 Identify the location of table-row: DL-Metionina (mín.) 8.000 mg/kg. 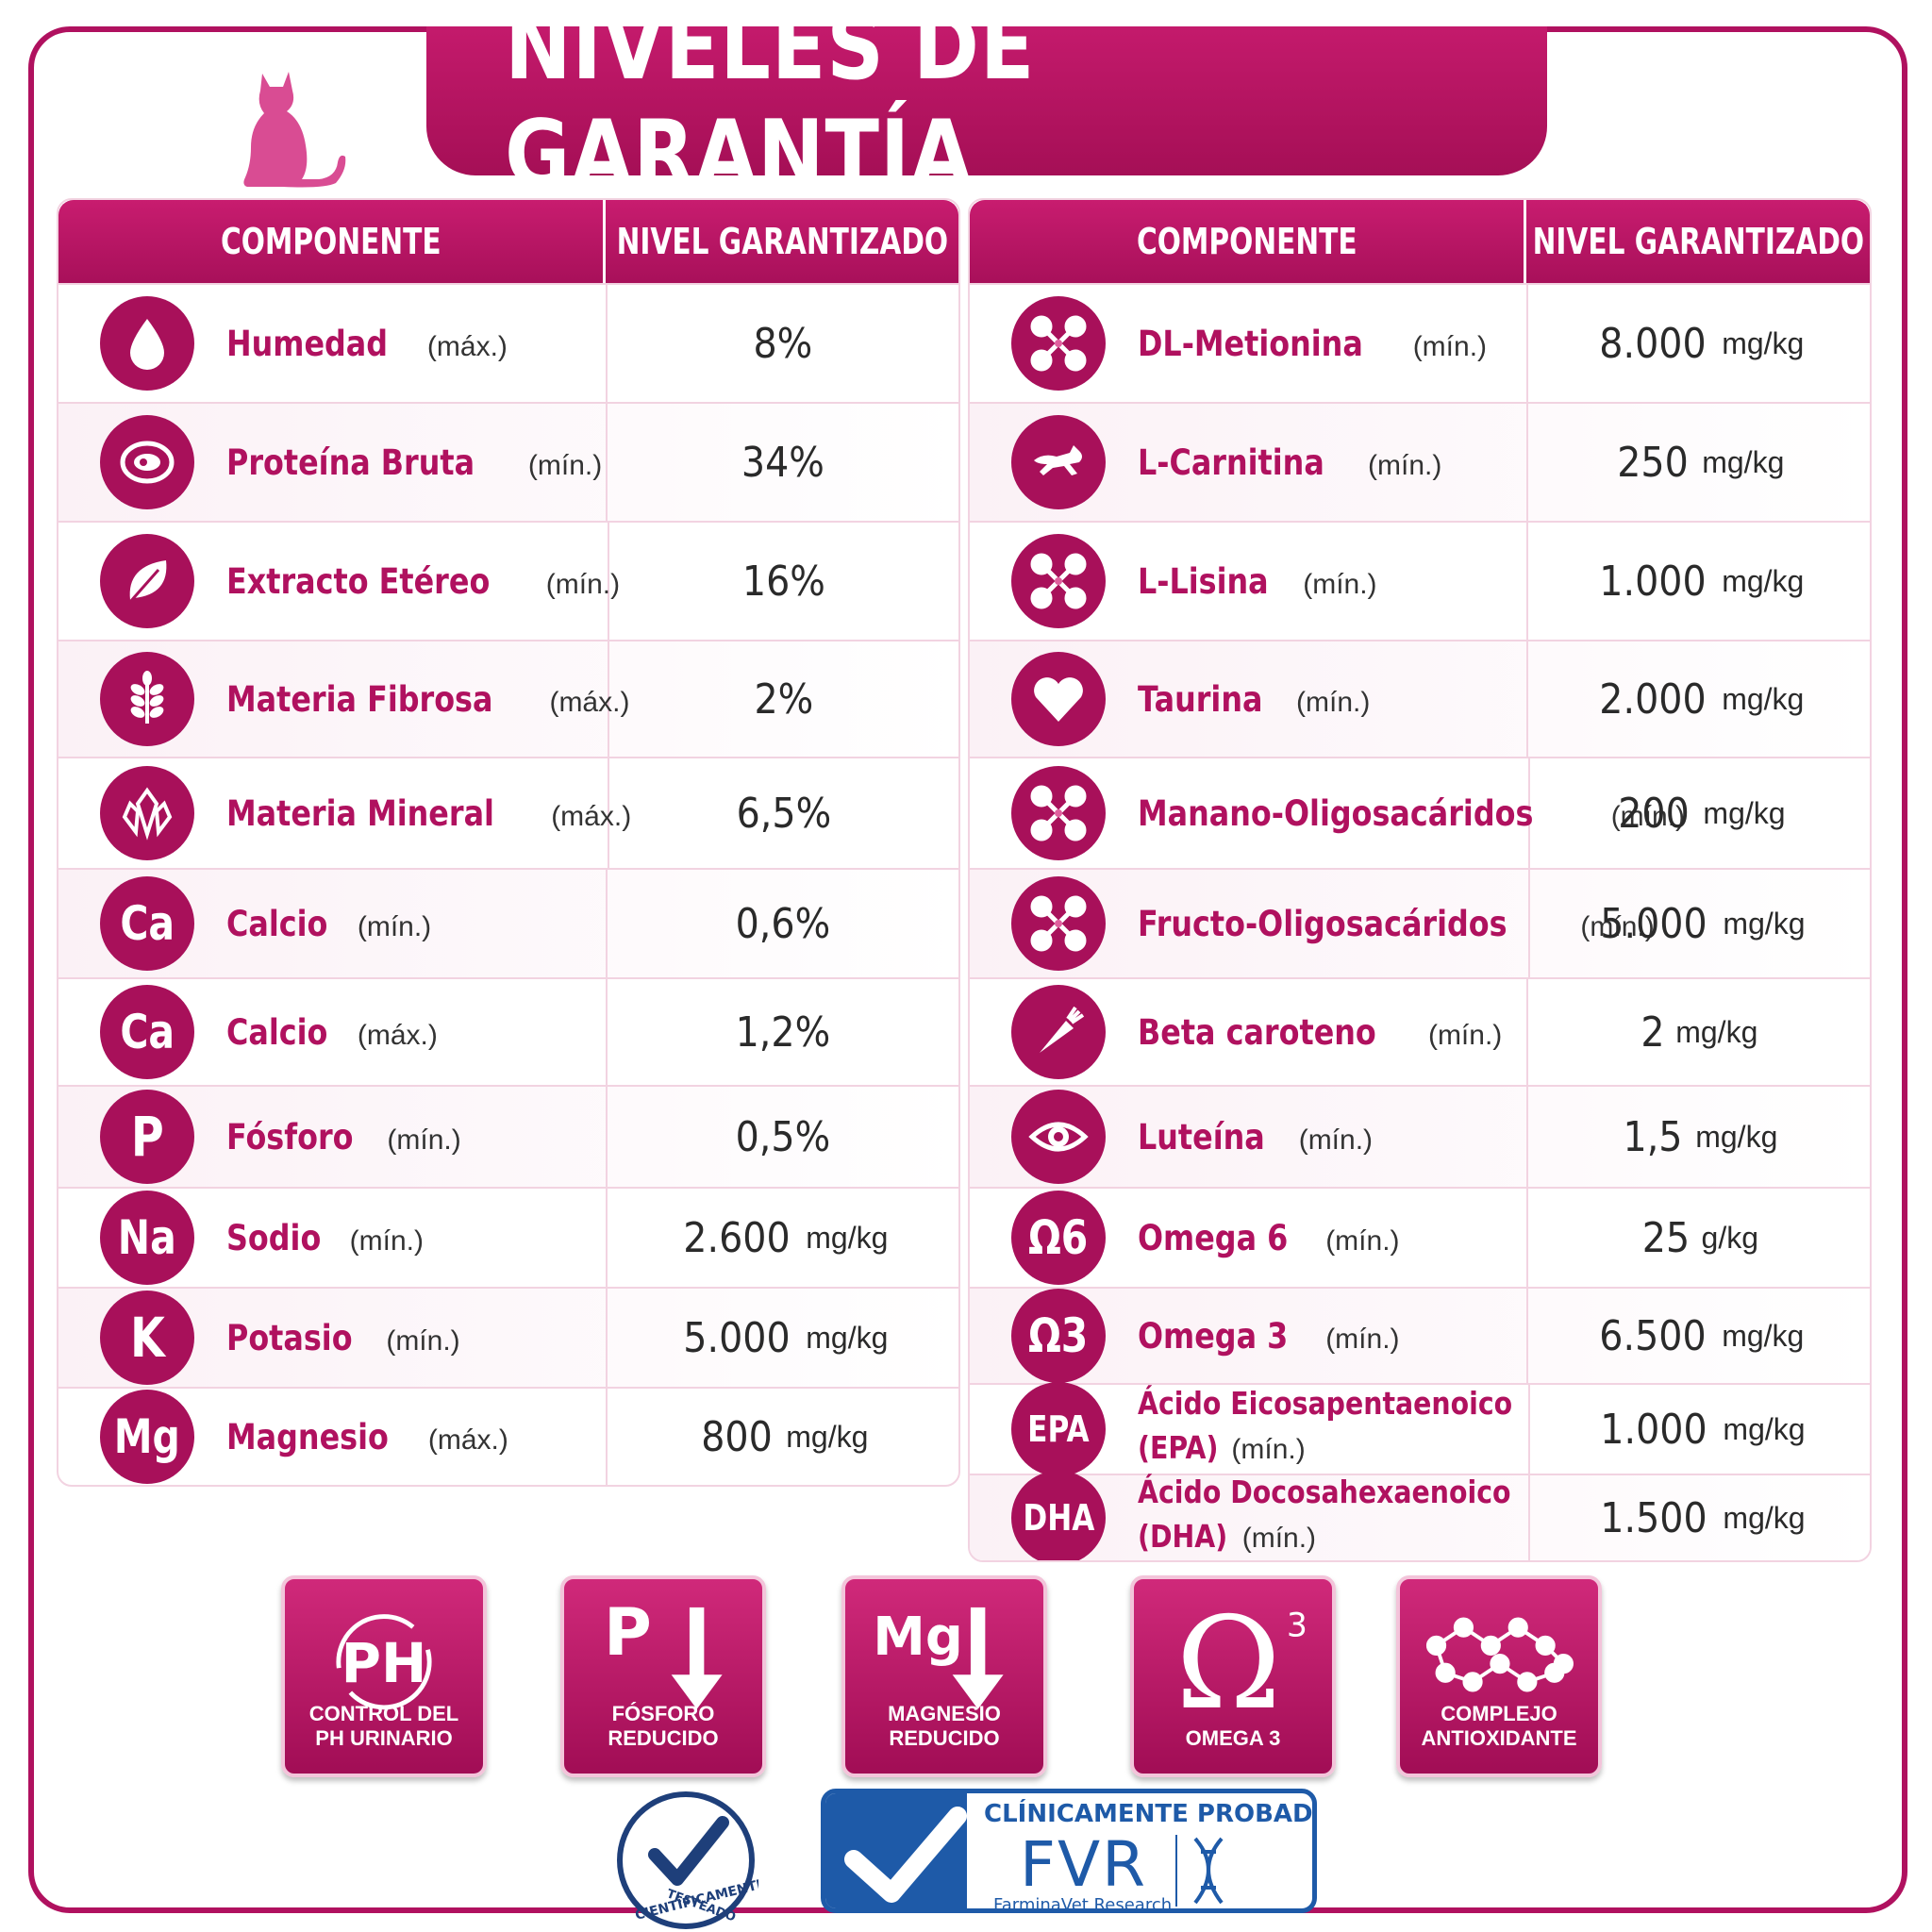
(1420, 342).